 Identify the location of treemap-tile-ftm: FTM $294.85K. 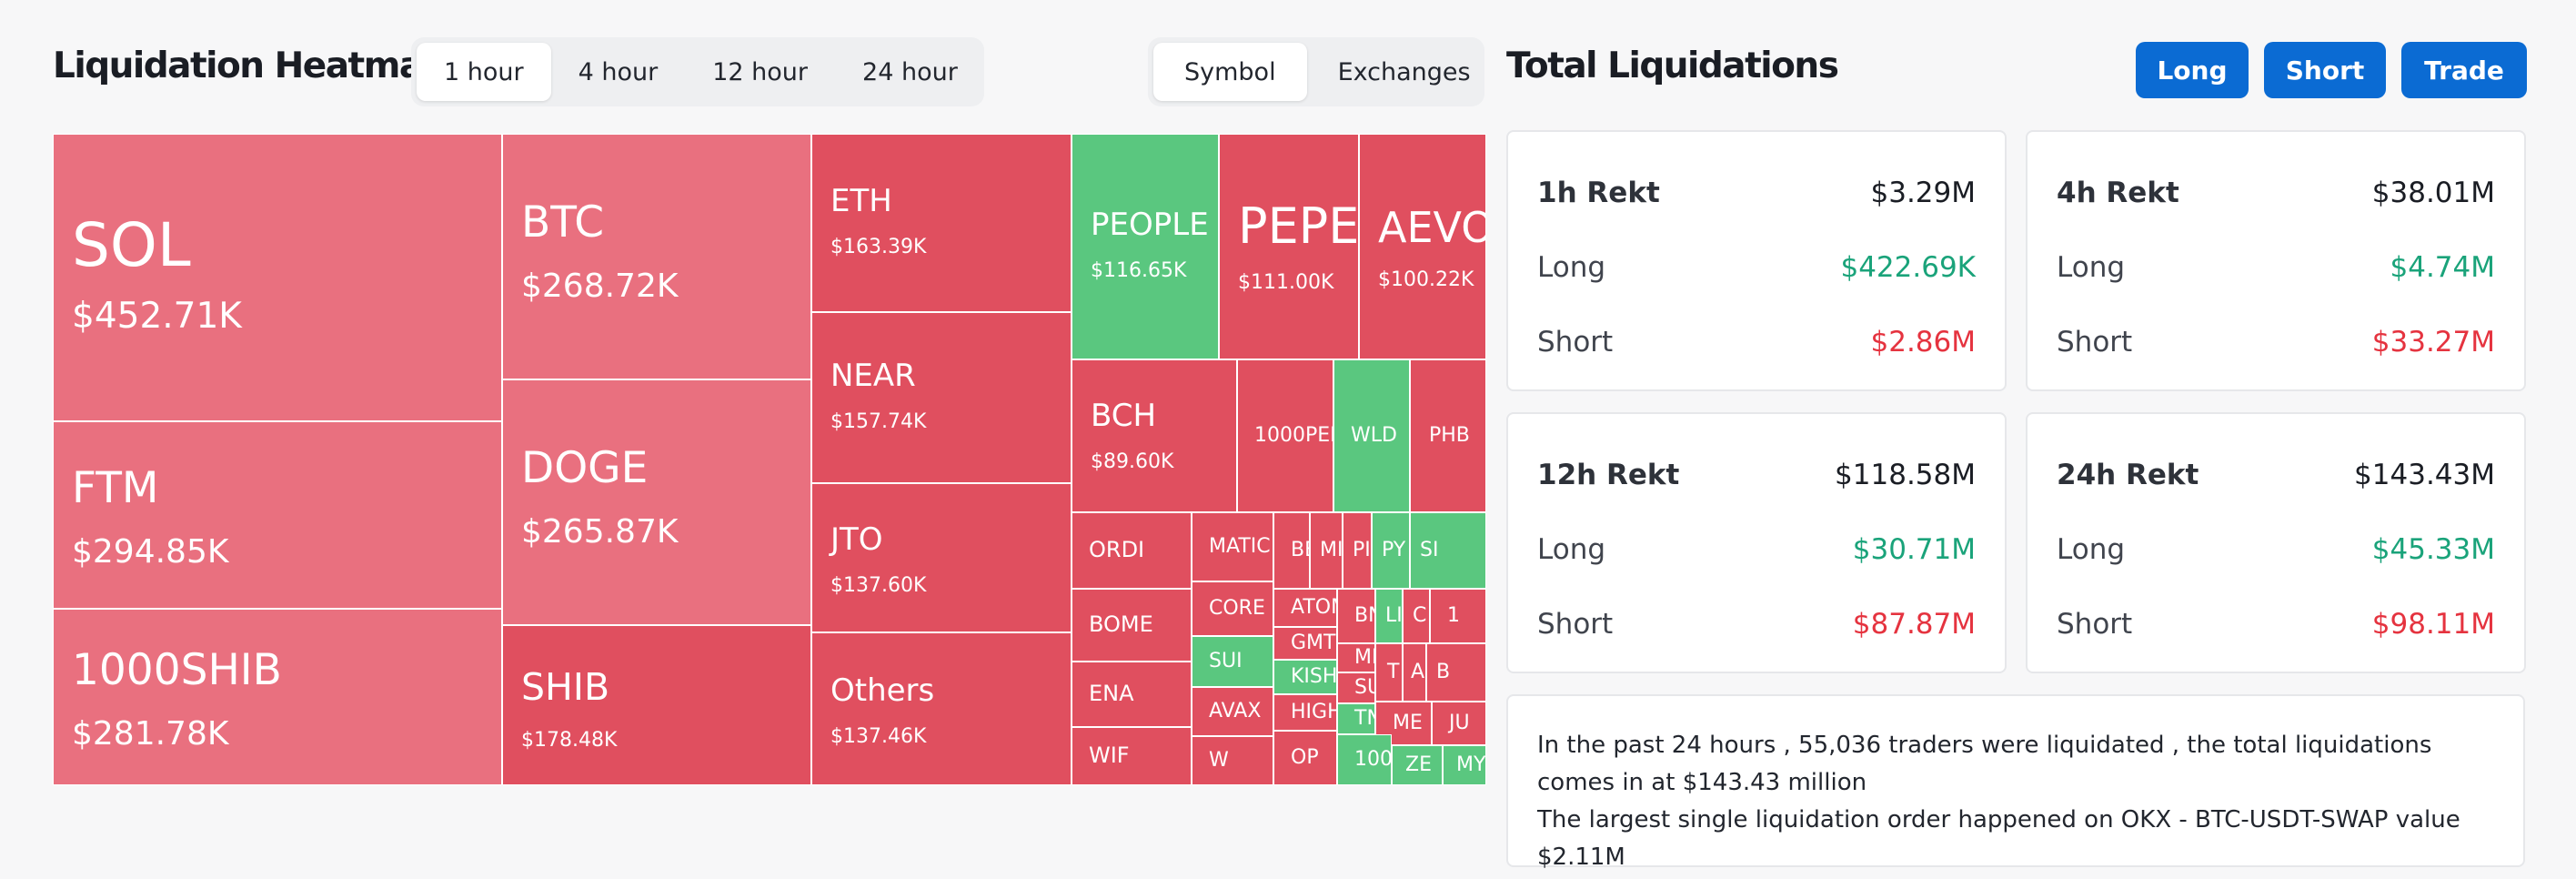
(277, 515).